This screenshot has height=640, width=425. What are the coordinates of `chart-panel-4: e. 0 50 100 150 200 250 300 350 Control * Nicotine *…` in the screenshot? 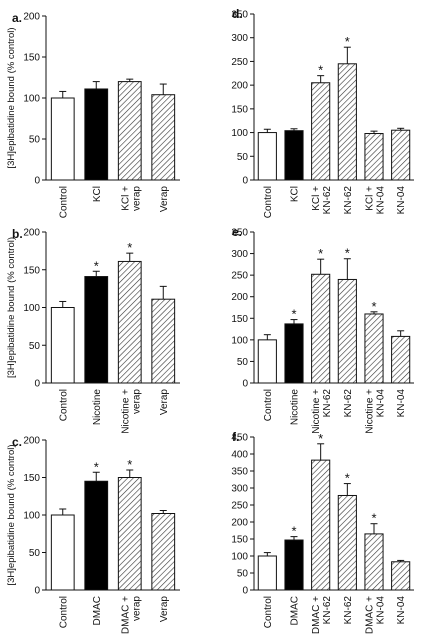 It's located at (322, 329).